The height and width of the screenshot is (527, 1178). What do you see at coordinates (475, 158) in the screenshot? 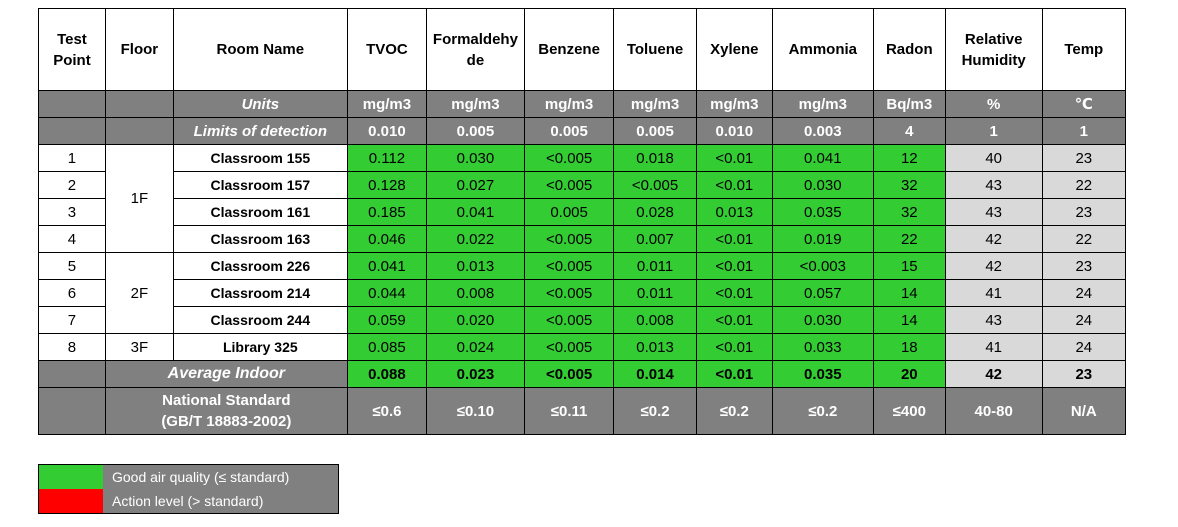
I see `formaldehyde-cell: 0.030` at bounding box center [475, 158].